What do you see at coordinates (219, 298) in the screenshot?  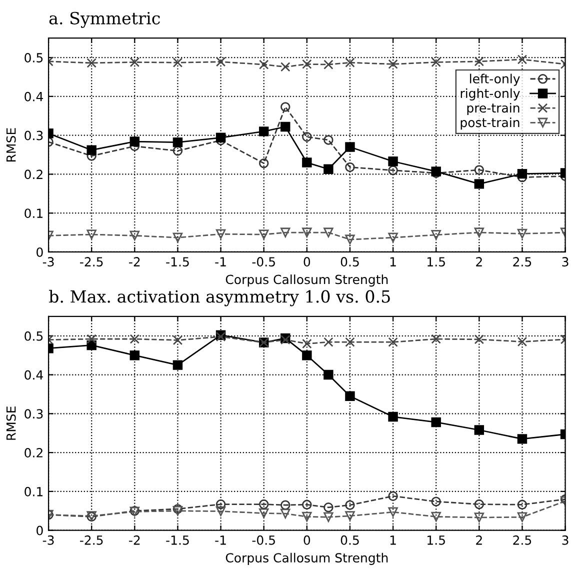 I see `chart-title: b. Max. activation asymmetry 1.0 vs. 0.5` at bounding box center [219, 298].